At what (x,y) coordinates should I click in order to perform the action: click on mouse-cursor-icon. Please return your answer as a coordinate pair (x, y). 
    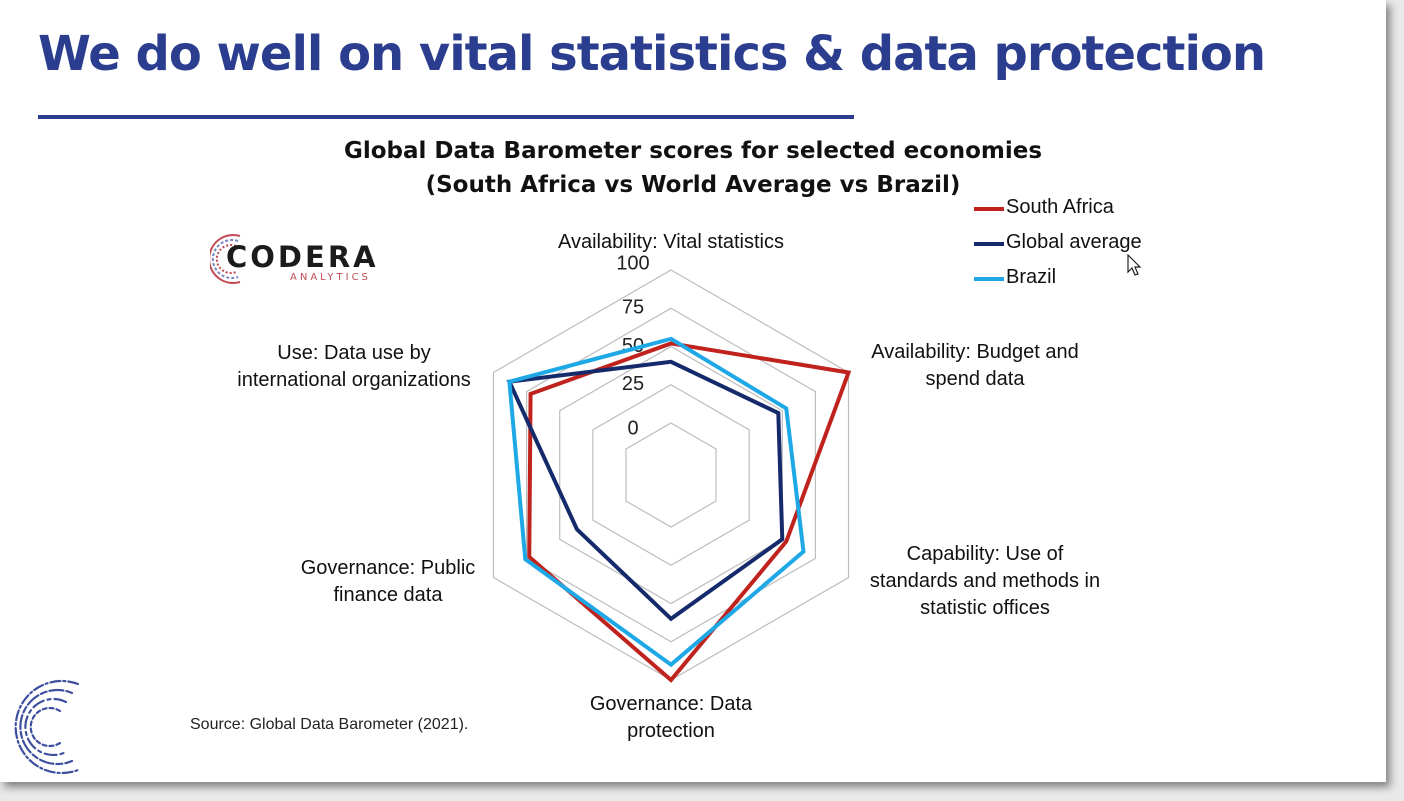
    Looking at the image, I should click on (1134, 265).